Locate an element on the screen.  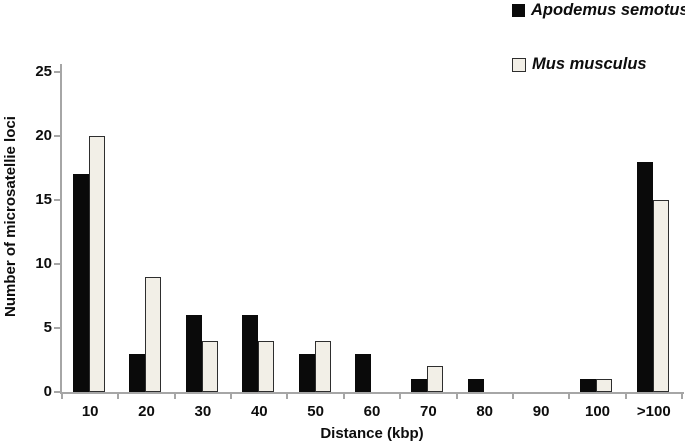
legend-label-mus-musculus: Mus musculus is located at coordinates (589, 64).